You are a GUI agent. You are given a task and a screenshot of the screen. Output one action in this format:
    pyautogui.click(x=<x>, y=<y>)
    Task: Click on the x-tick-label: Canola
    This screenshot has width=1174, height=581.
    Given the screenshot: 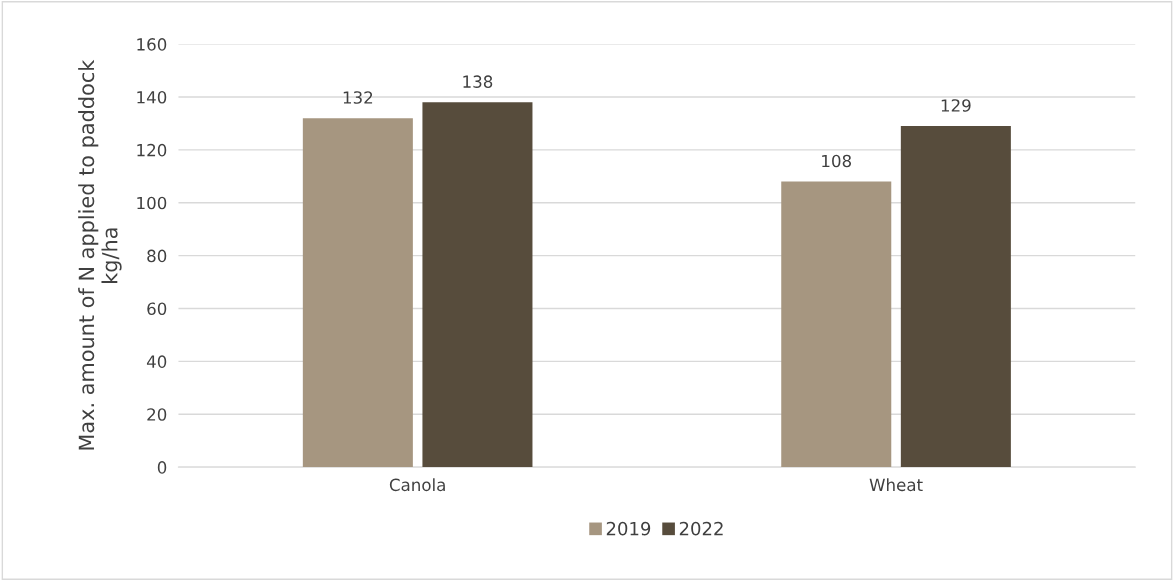 What is the action you would take?
    pyautogui.click(x=417, y=485)
    